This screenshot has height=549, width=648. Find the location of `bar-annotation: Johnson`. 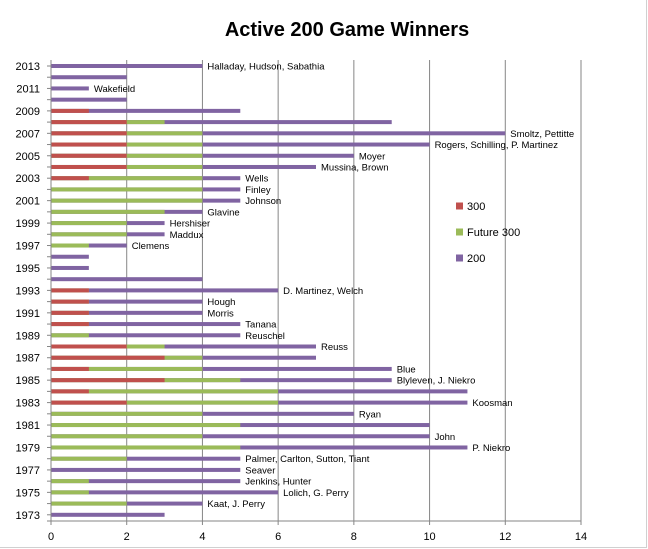

bar-annotation: Johnson is located at coordinates (263, 201).